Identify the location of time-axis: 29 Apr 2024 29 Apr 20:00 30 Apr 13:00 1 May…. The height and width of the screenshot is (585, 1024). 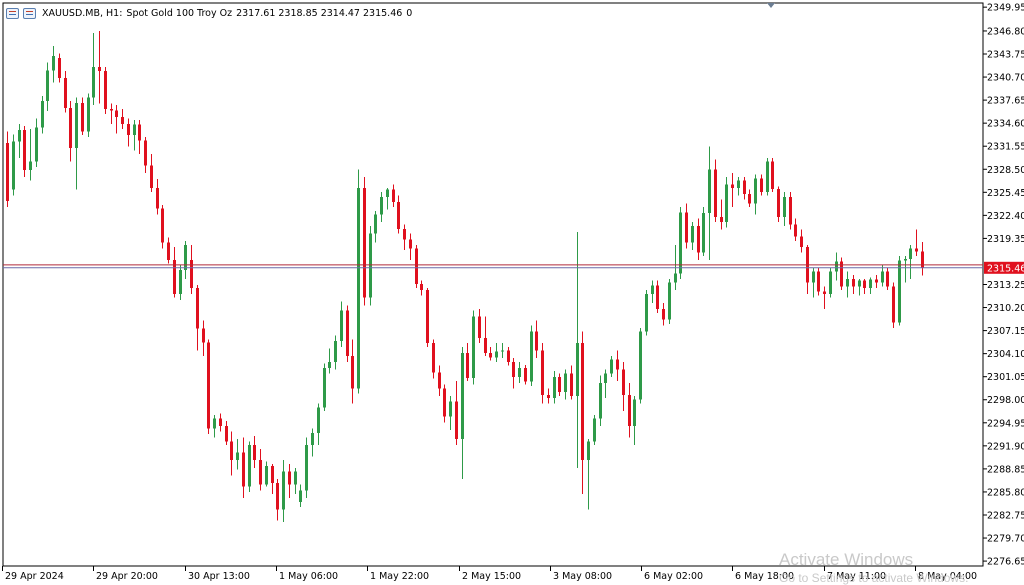
(490, 574).